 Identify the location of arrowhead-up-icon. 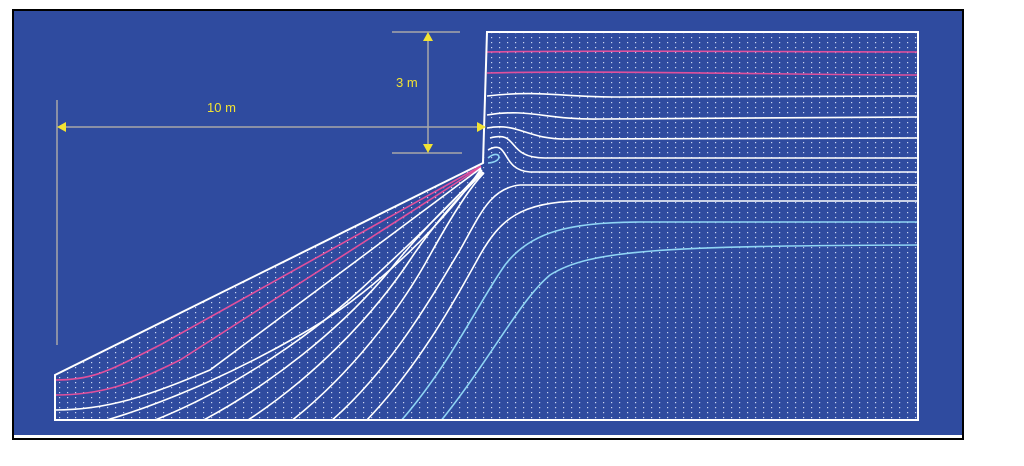
(428, 36).